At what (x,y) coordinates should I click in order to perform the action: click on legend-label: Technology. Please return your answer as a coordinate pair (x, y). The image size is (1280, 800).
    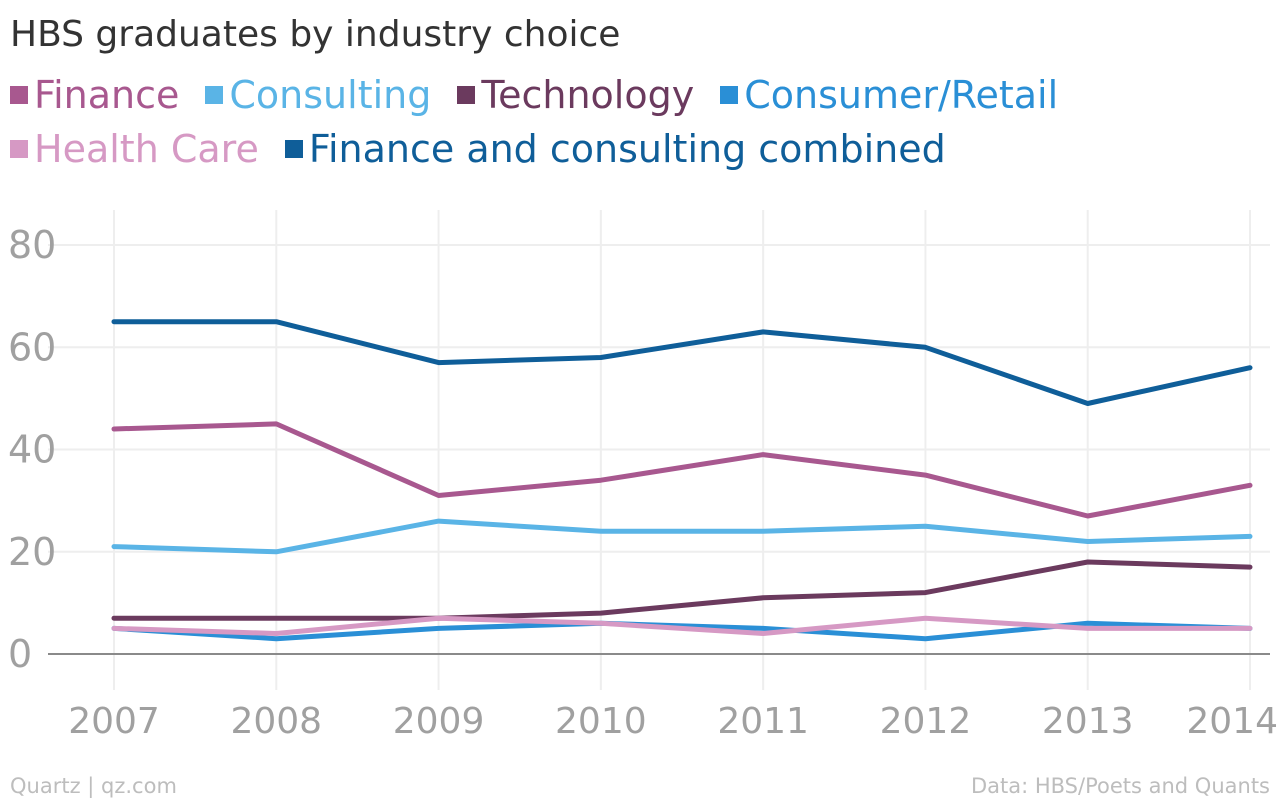
    Looking at the image, I should click on (588, 95).